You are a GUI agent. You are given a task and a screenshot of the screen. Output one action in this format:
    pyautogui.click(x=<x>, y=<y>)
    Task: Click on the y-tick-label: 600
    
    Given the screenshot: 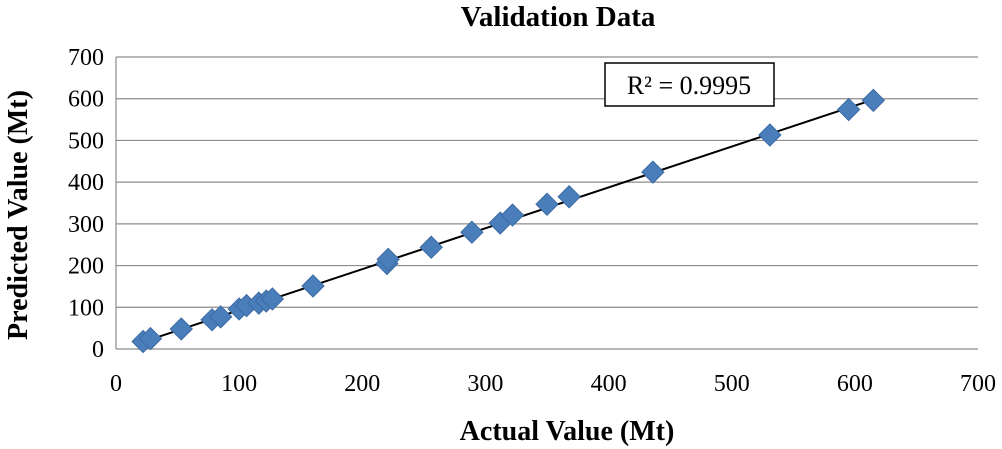 What is the action you would take?
    pyautogui.click(x=86, y=100)
    